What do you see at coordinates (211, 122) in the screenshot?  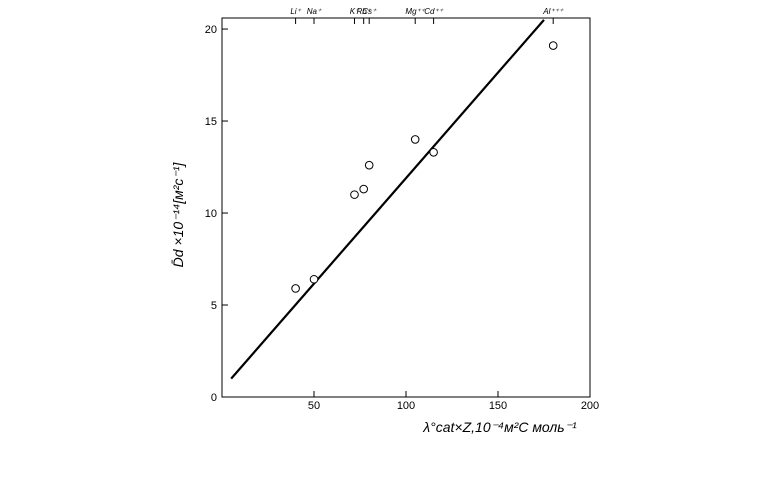 I see `y-tick-label: 15` at bounding box center [211, 122].